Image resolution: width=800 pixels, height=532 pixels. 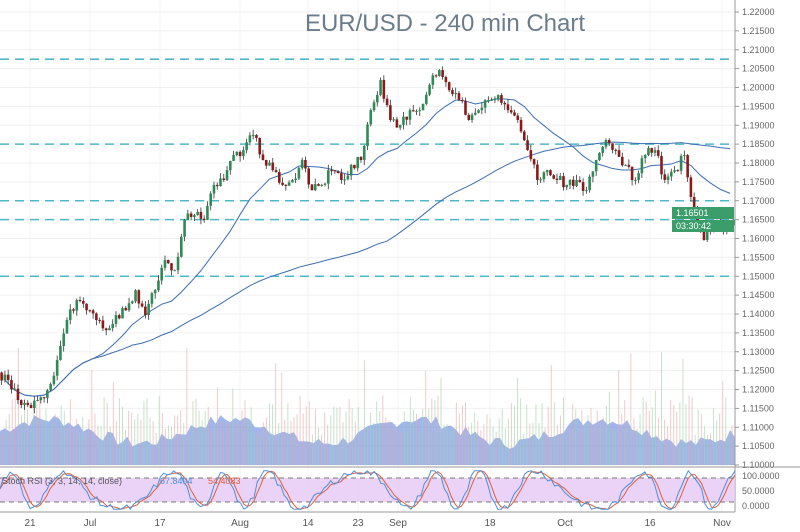 What do you see at coordinates (758, 465) in the screenshot?
I see `price-tick-label: 1.10000` at bounding box center [758, 465].